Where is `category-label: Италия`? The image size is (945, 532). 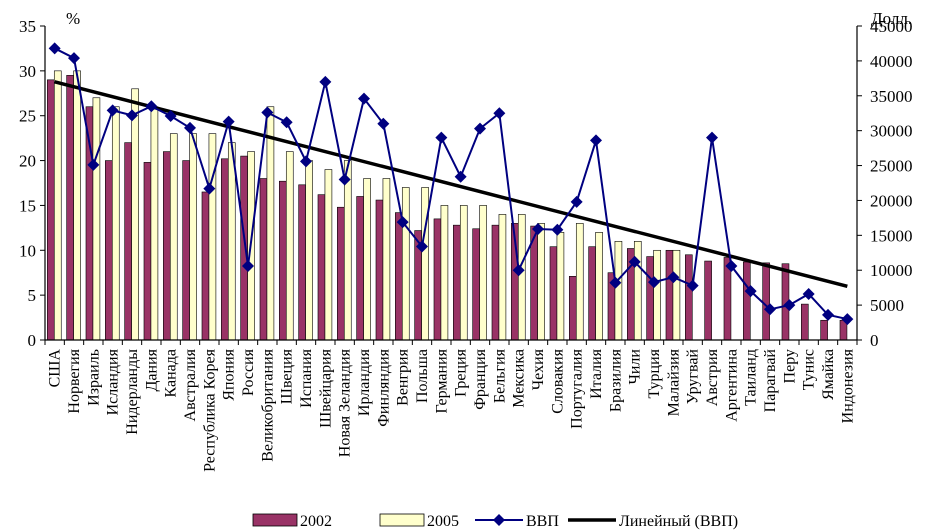
category-label: Италия is located at coordinates (596, 373).